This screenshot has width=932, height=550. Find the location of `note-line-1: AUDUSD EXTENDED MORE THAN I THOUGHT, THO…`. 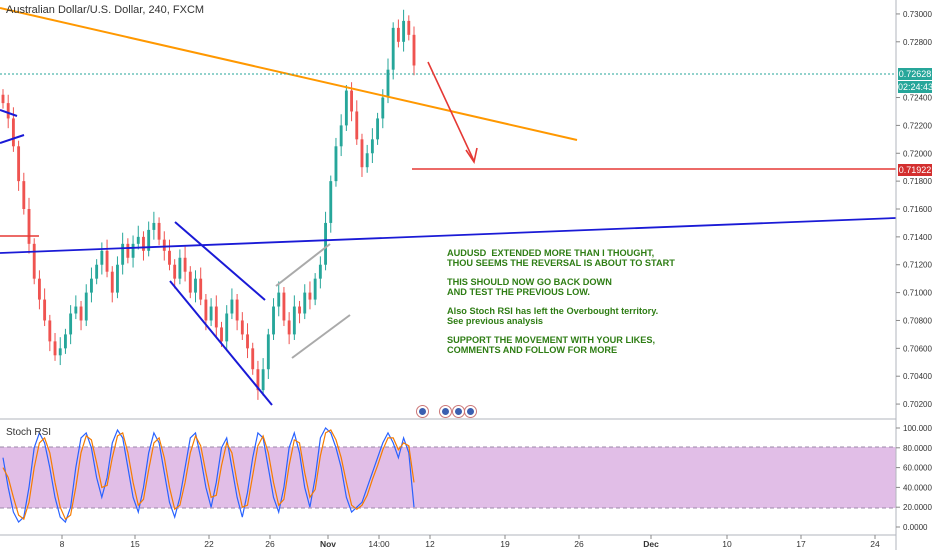

note-line-1: AUDUSD EXTENDED MORE THAN I THOUGHT, THO… is located at coordinates (561, 258).